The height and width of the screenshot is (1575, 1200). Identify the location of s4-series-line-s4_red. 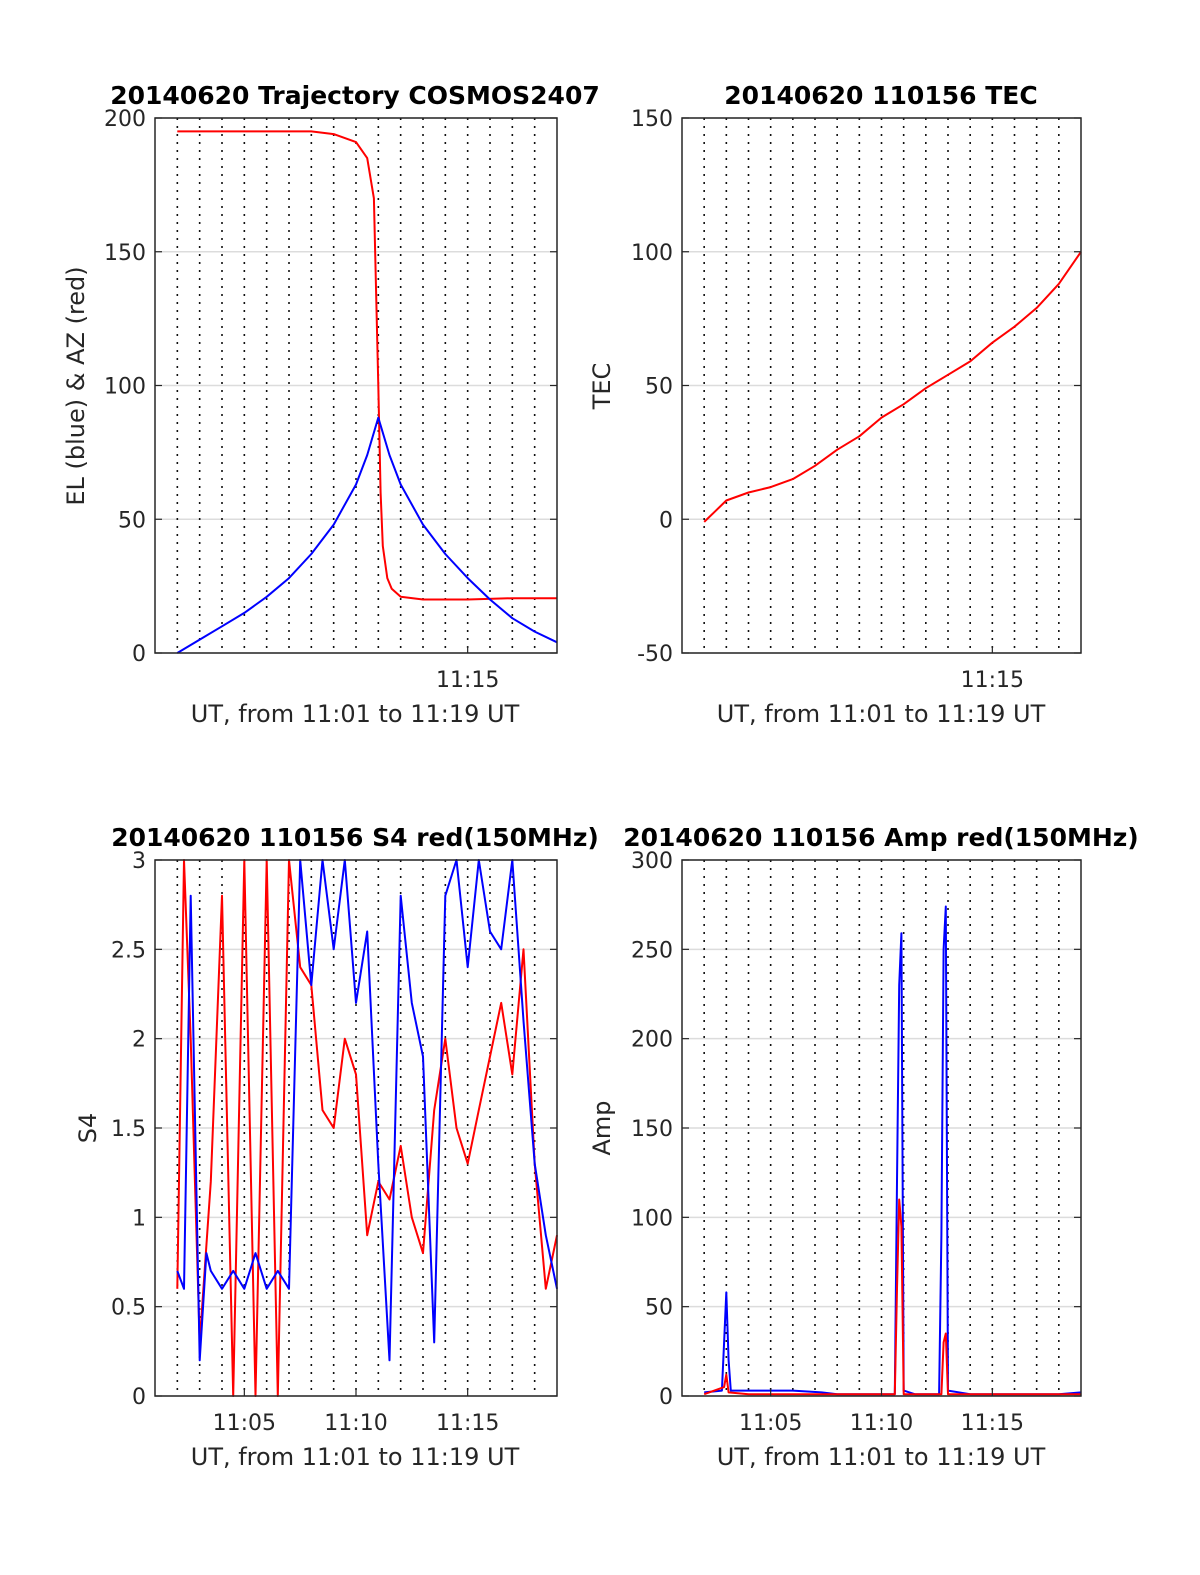
(367, 1128).